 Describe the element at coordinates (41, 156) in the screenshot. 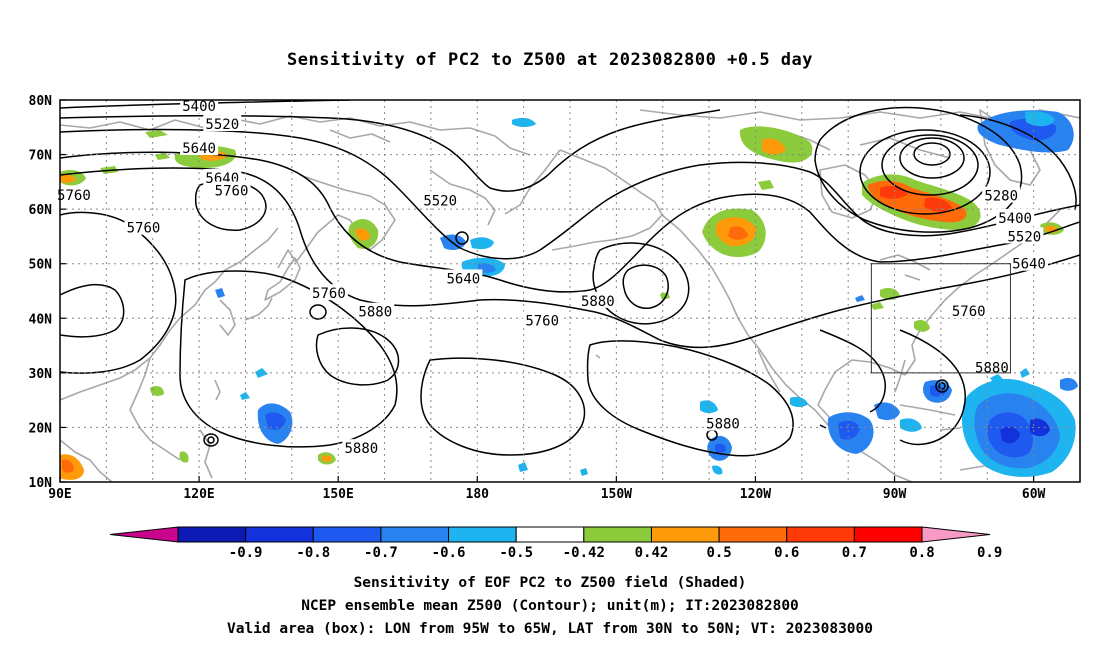

I see `lat-tick-label: 70N` at that location.